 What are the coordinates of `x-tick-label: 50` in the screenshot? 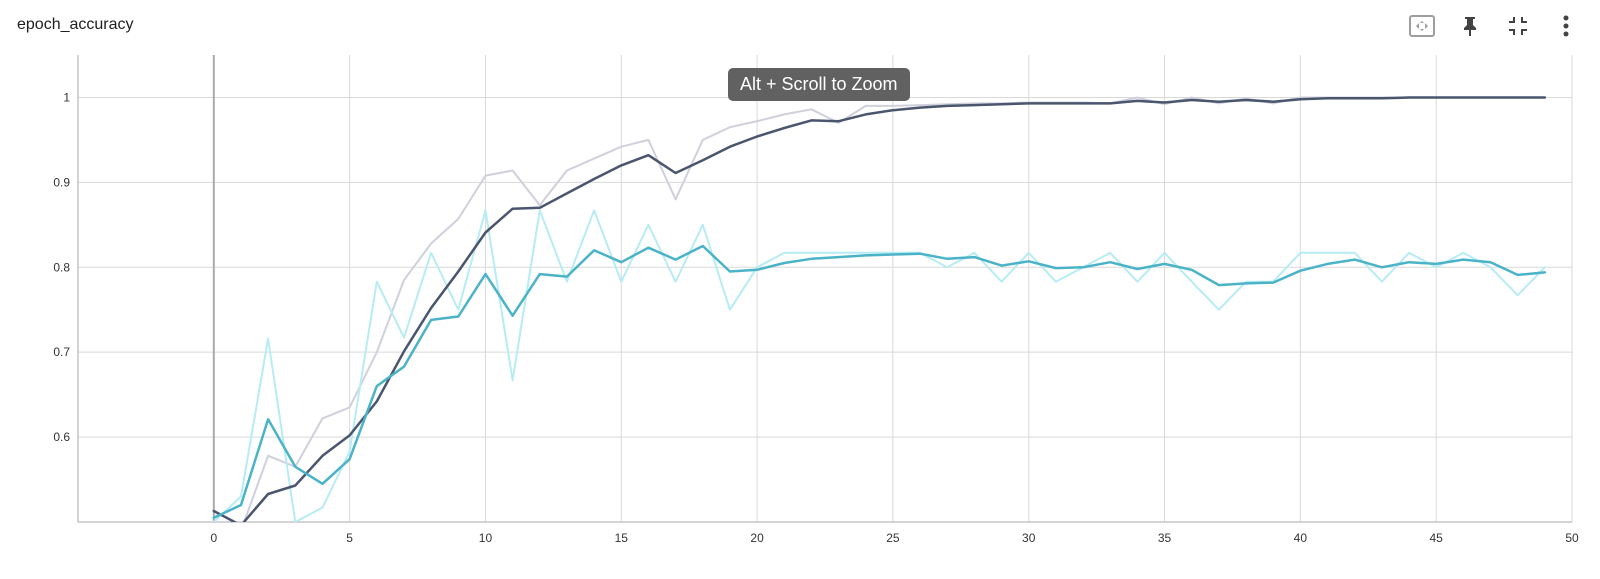 It's located at (1572, 538).